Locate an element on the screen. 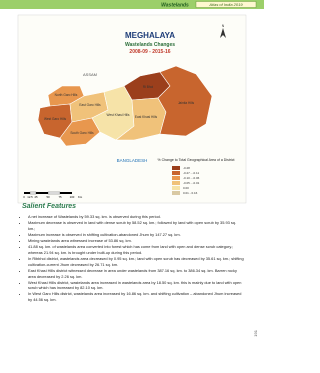 The height and width of the screenshot is (373, 320). district is located at coordinates (185, 101).